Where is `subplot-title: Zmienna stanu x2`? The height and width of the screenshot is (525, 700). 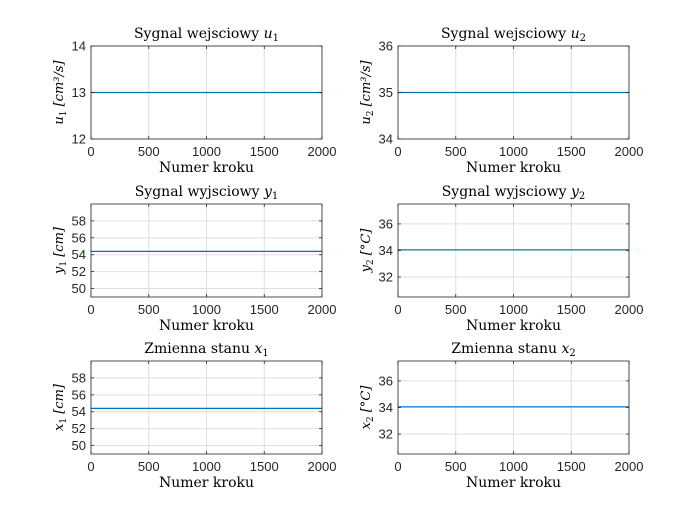 subplot-title: Zmienna stanu x2 is located at coordinates (513, 350).